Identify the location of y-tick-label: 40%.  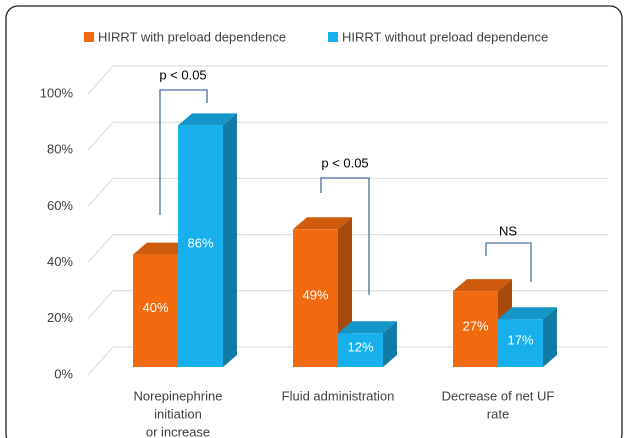
(60, 261).